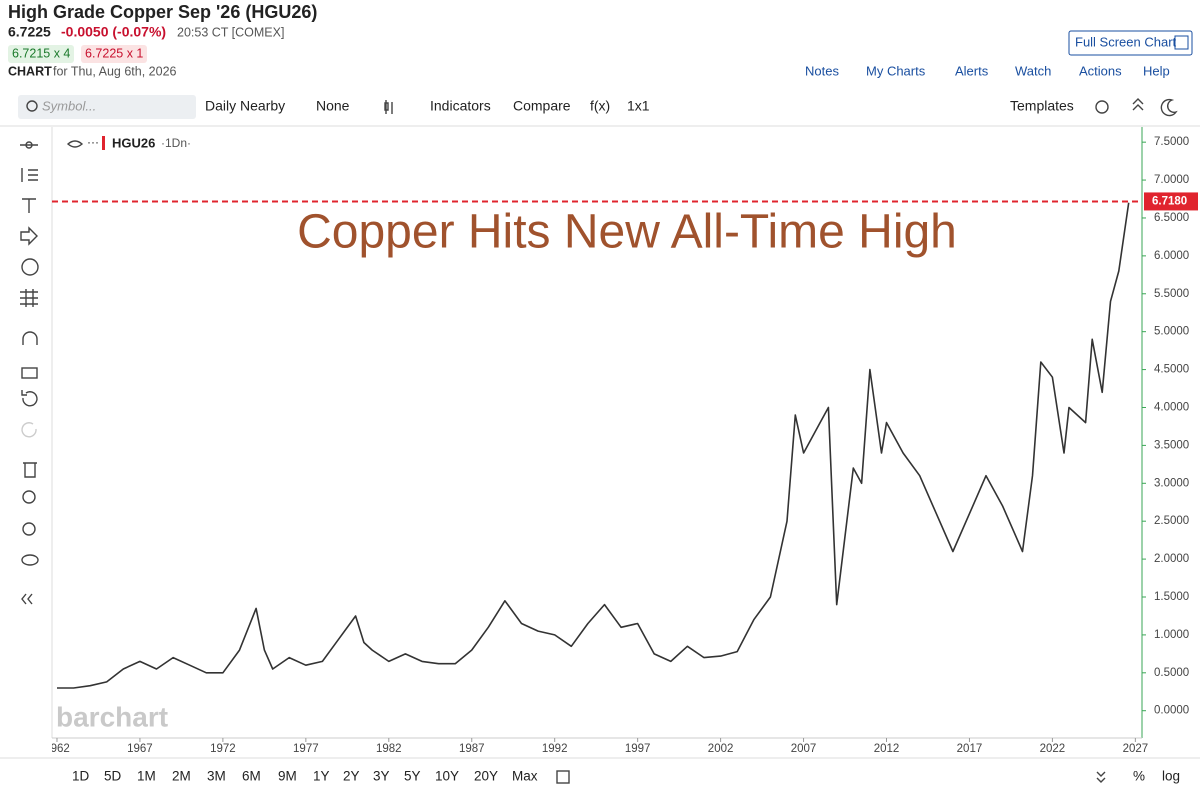 The image size is (1200, 796). I want to click on x-tick-label: 1992, so click(555, 749).